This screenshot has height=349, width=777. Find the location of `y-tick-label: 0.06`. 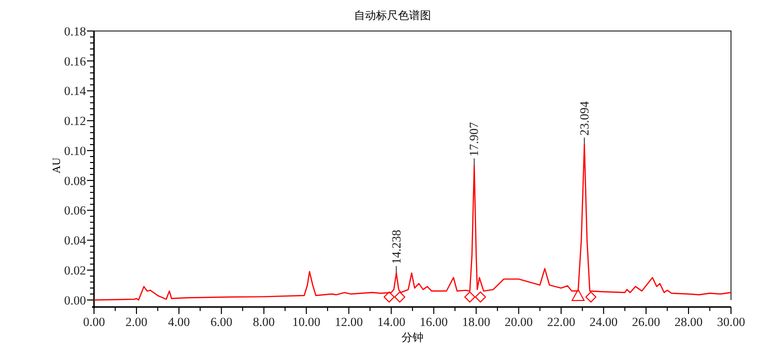

y-tick-label: 0.06 is located at coordinates (75, 211).